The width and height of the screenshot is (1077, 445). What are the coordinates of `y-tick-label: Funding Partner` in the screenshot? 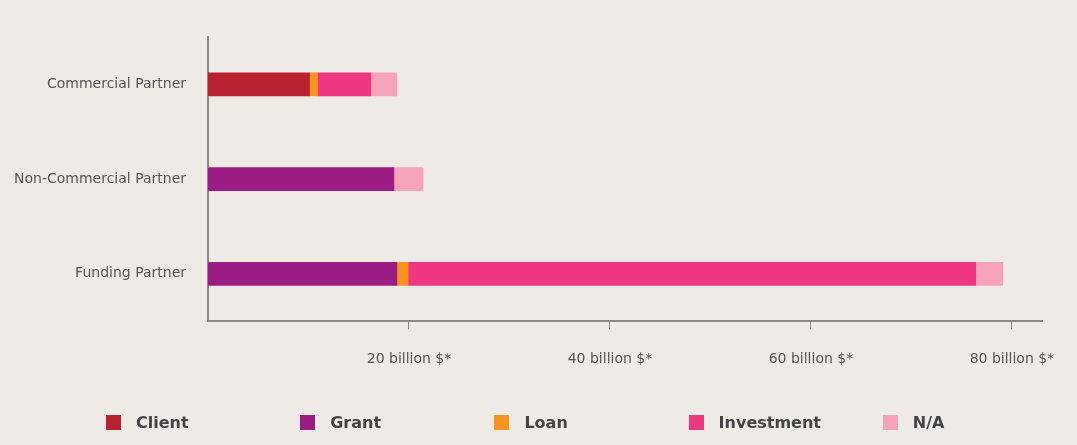 It's located at (131, 272).